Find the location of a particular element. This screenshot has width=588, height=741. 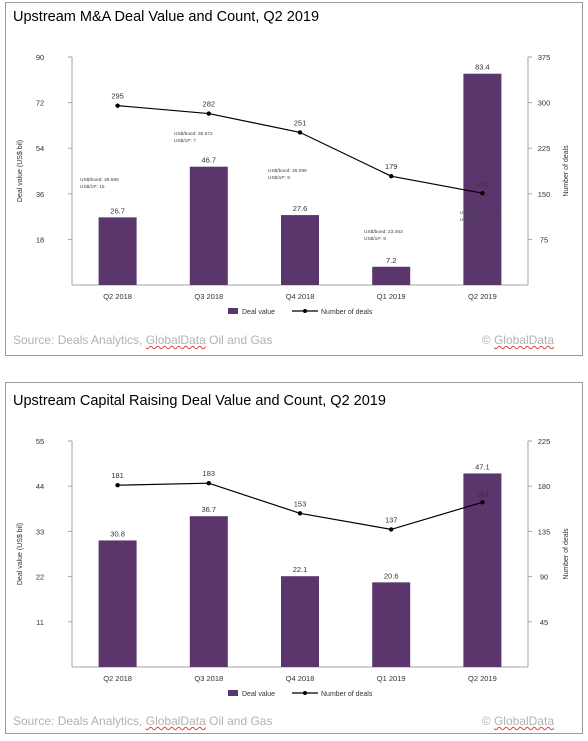

y-tick-label: 36 is located at coordinates (40, 194).